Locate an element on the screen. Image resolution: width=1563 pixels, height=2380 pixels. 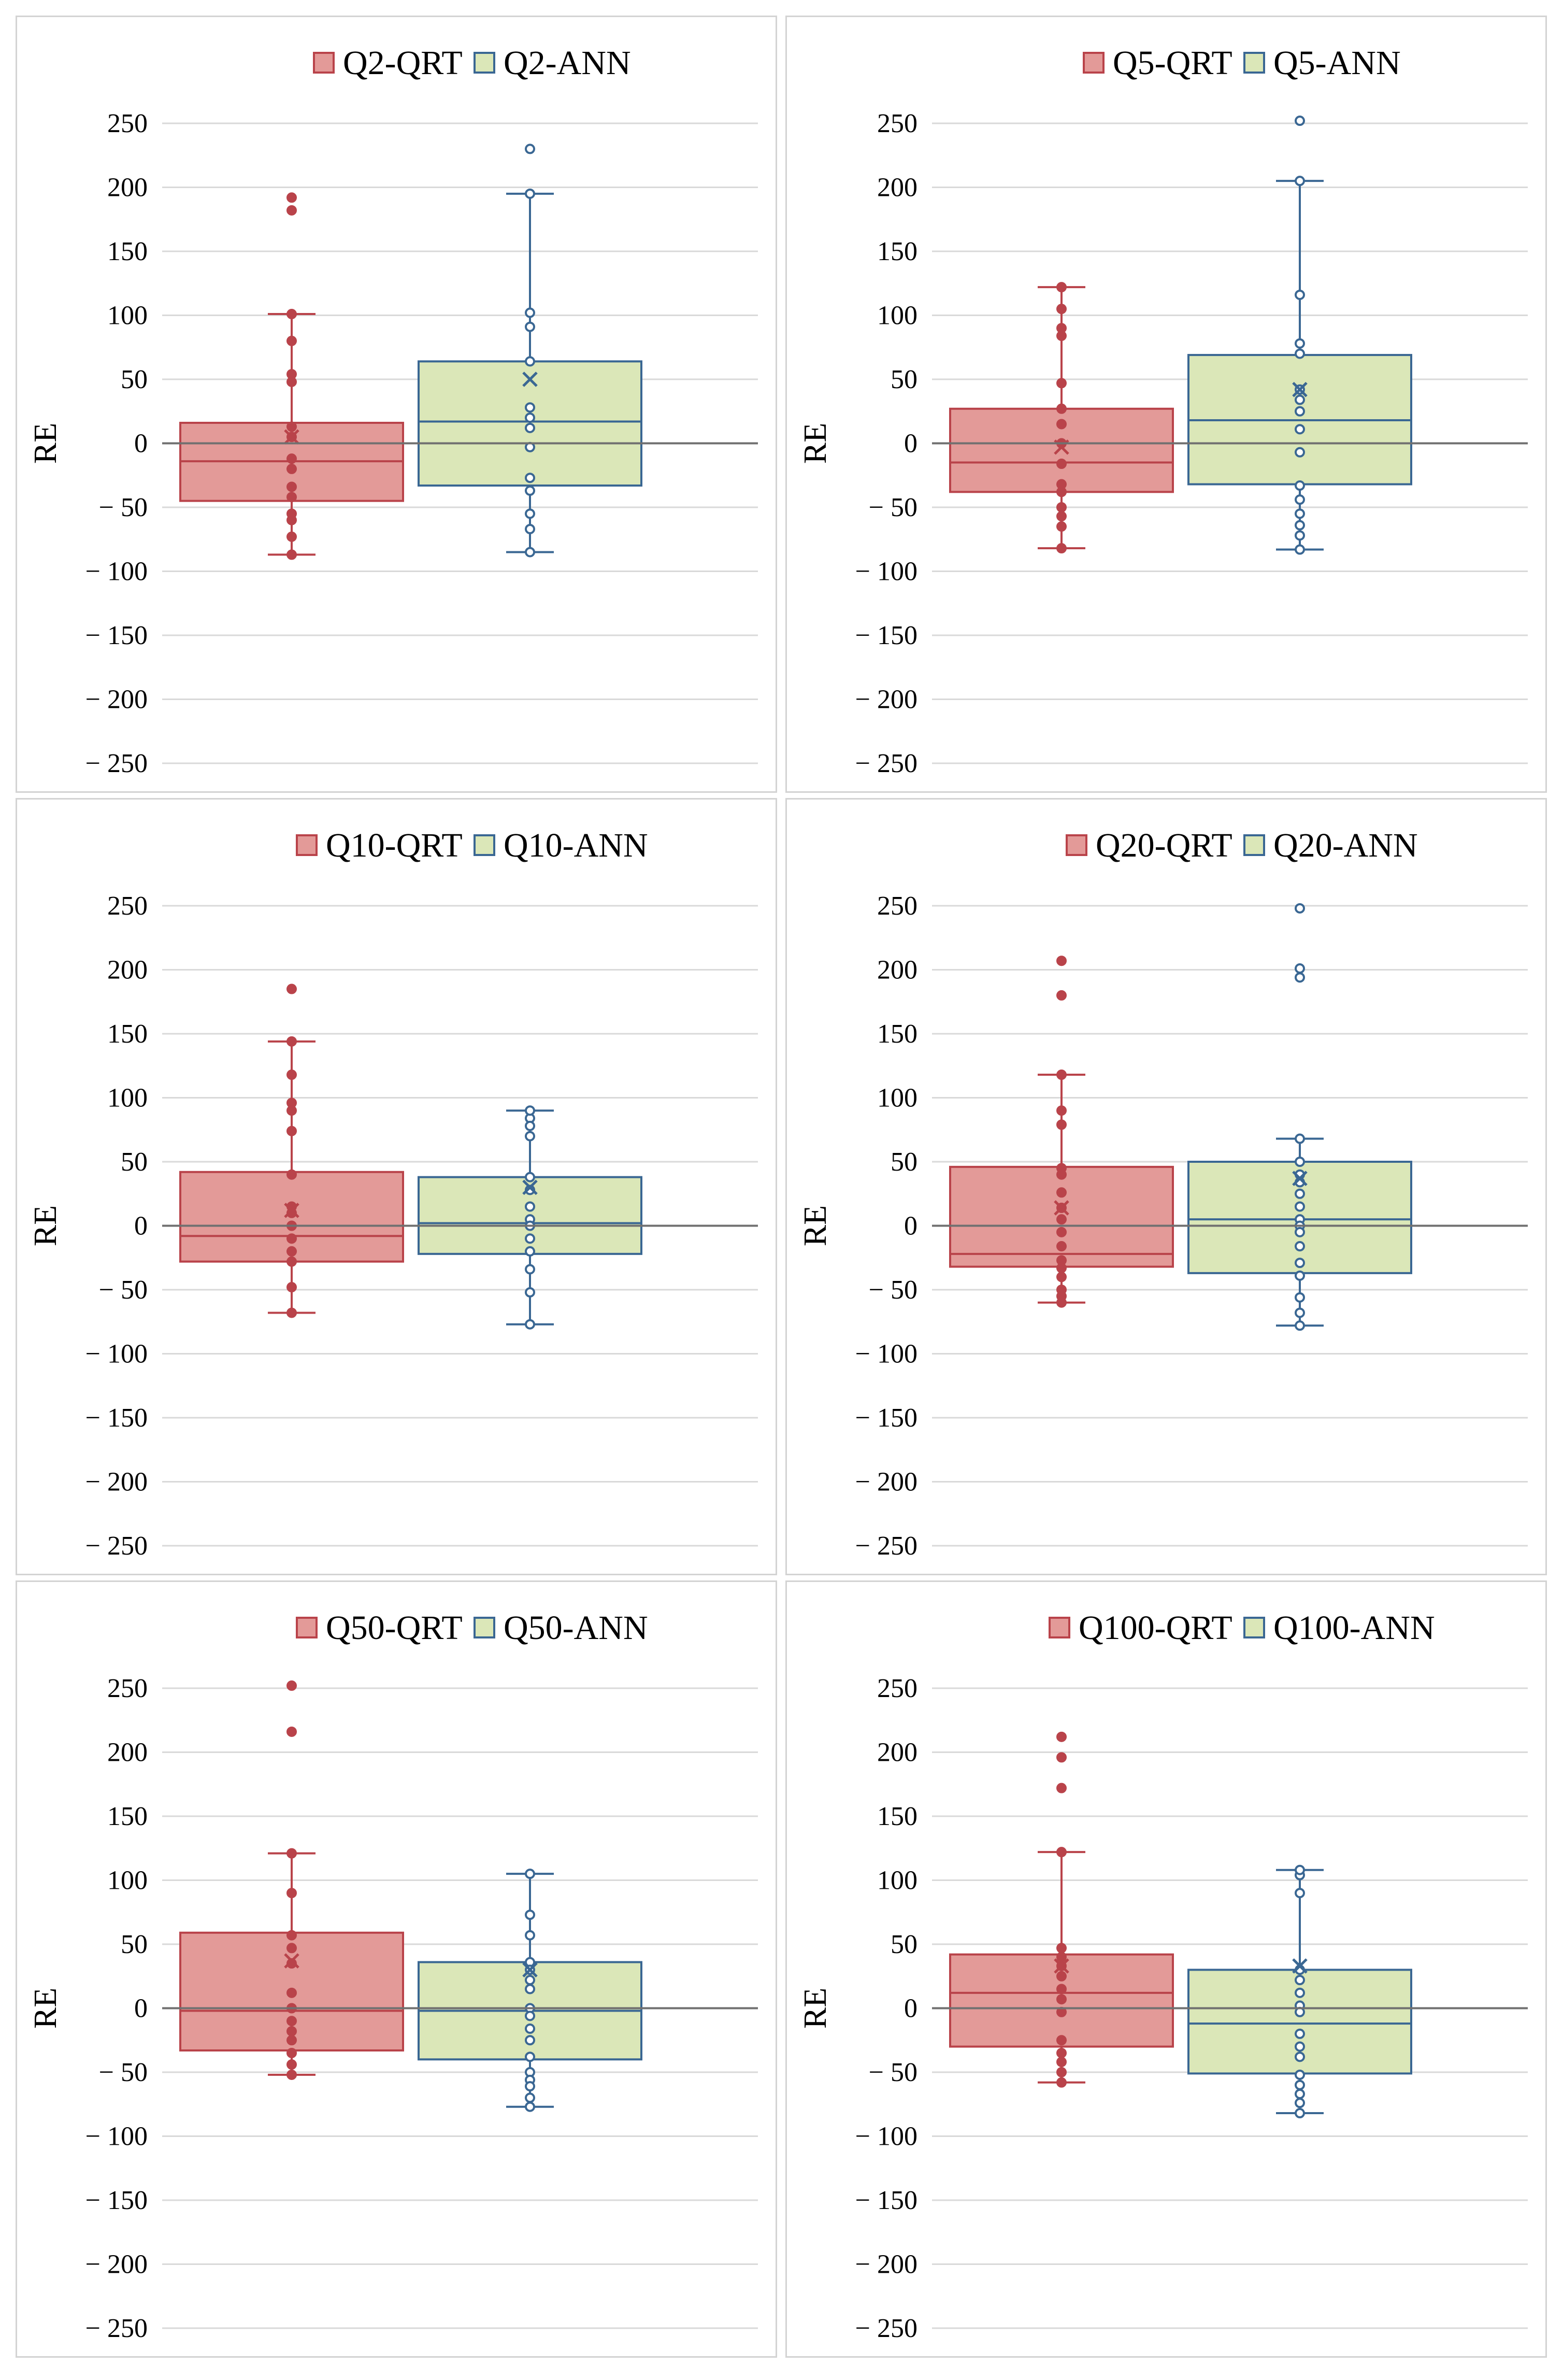
legend-label: Q2-QRT is located at coordinates (403, 63).